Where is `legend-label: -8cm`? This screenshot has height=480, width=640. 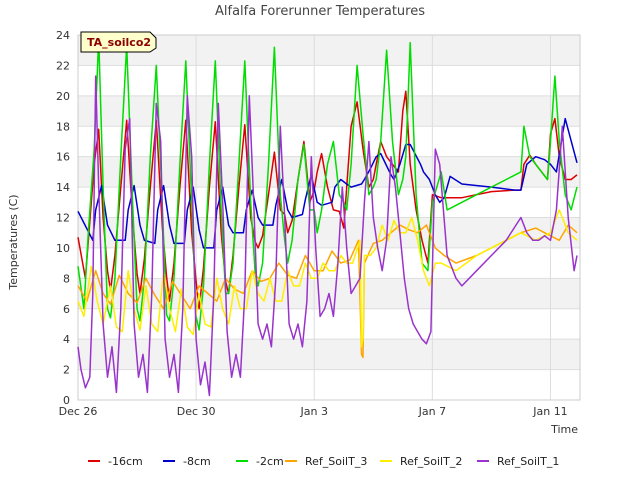 legend-label: -8cm is located at coordinates (197, 461).